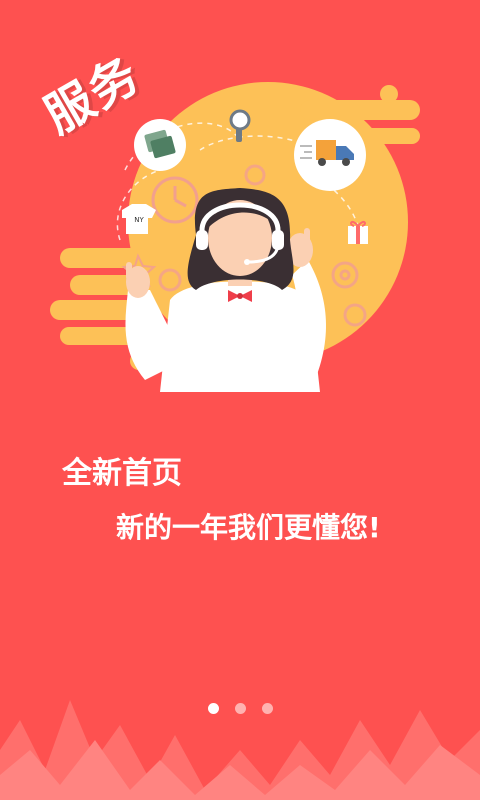  Describe the element at coordinates (330, 155) in the screenshot. I see `truck-icon` at that location.